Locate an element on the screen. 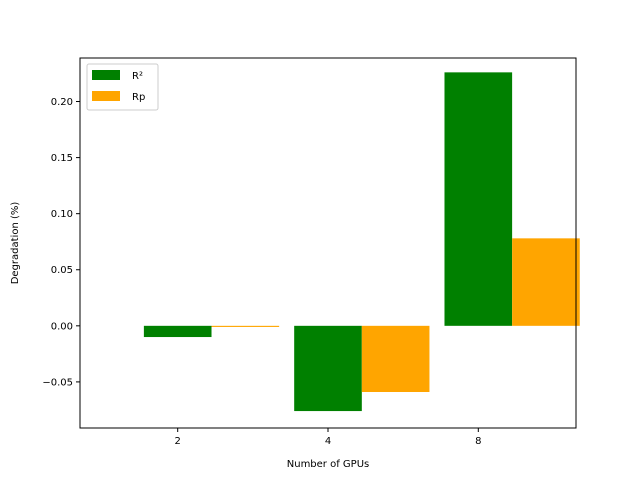 The image size is (640, 480). legend-label-rp: Rp is located at coordinates (138, 97).